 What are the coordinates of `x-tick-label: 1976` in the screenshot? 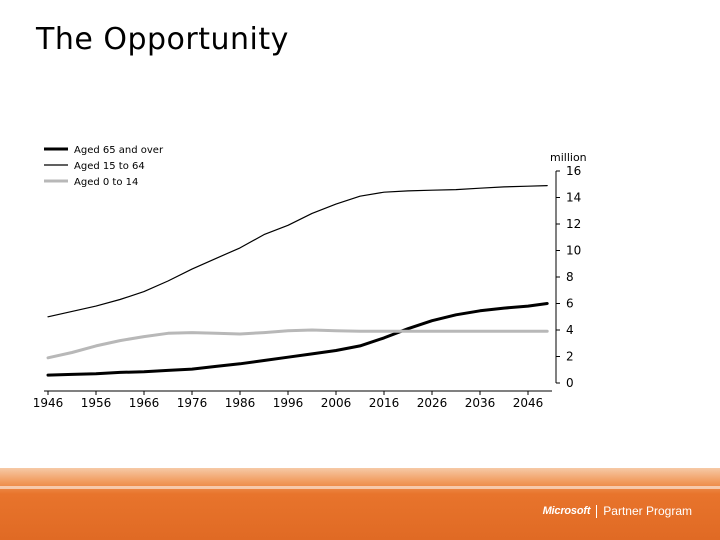 It's located at (192, 403).